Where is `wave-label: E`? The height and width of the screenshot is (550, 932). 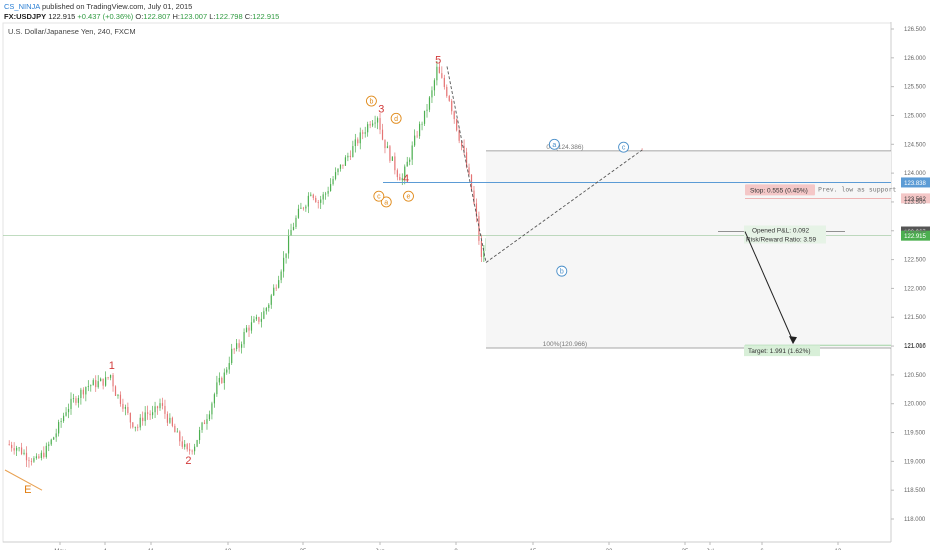 wave-label: E is located at coordinates (27, 490).